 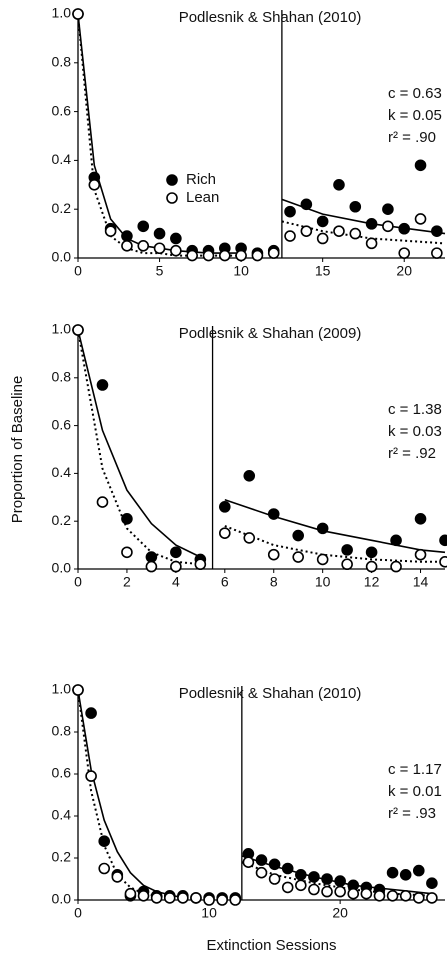 What do you see at coordinates (241, 271) in the screenshot?
I see `x-tick-label: 10` at bounding box center [241, 271].